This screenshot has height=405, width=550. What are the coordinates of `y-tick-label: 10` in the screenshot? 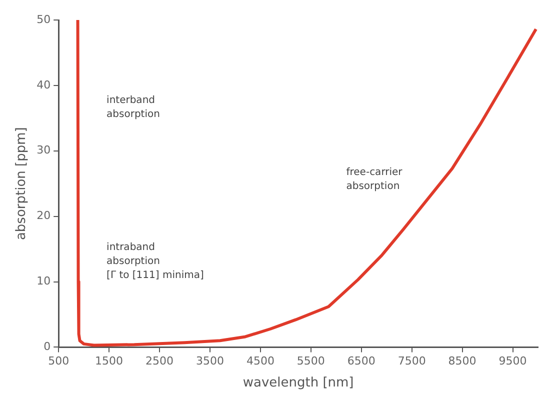 It's located at (43, 281).